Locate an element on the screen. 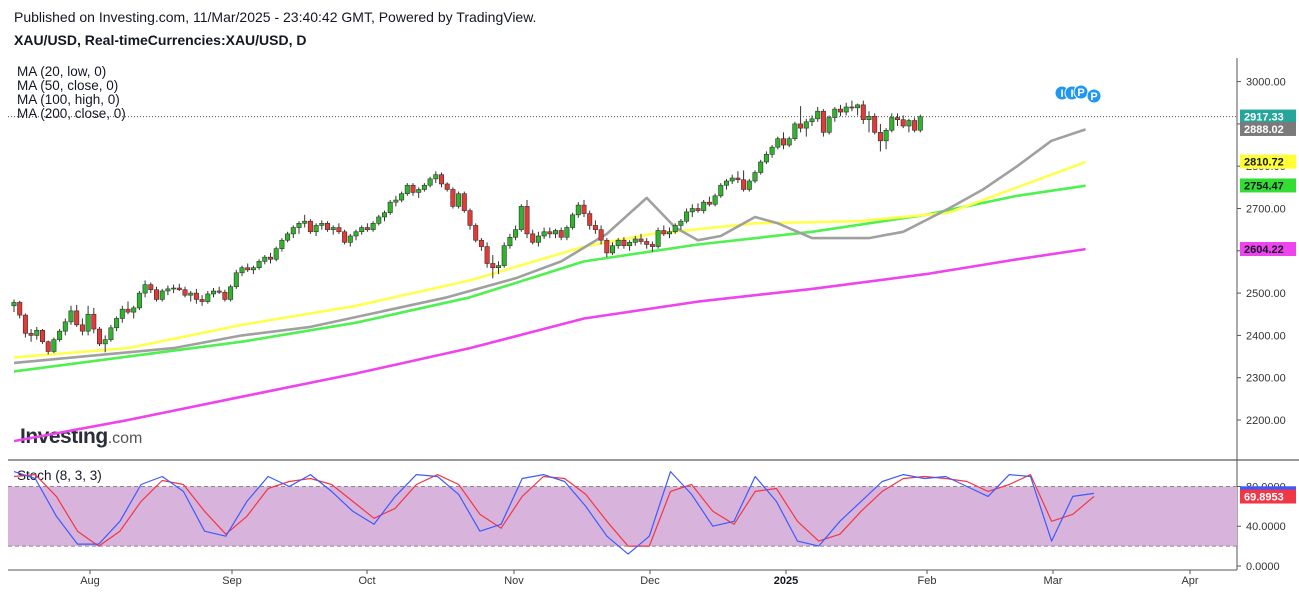 The height and width of the screenshot is (594, 1299). logo-main: Investing is located at coordinates (64, 436).